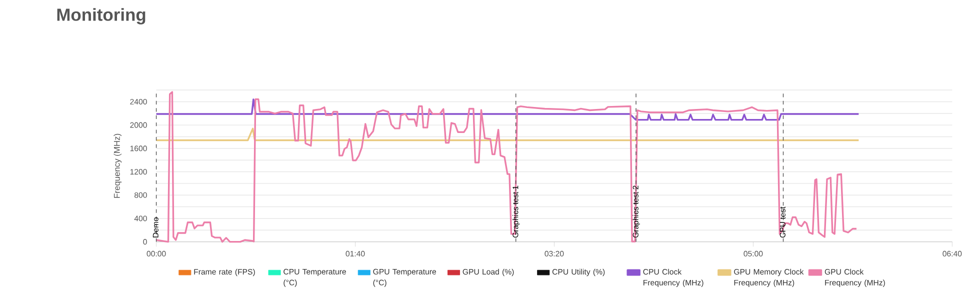 This screenshot has width=966, height=299. I want to click on chart-title: Monitoring, so click(101, 16).